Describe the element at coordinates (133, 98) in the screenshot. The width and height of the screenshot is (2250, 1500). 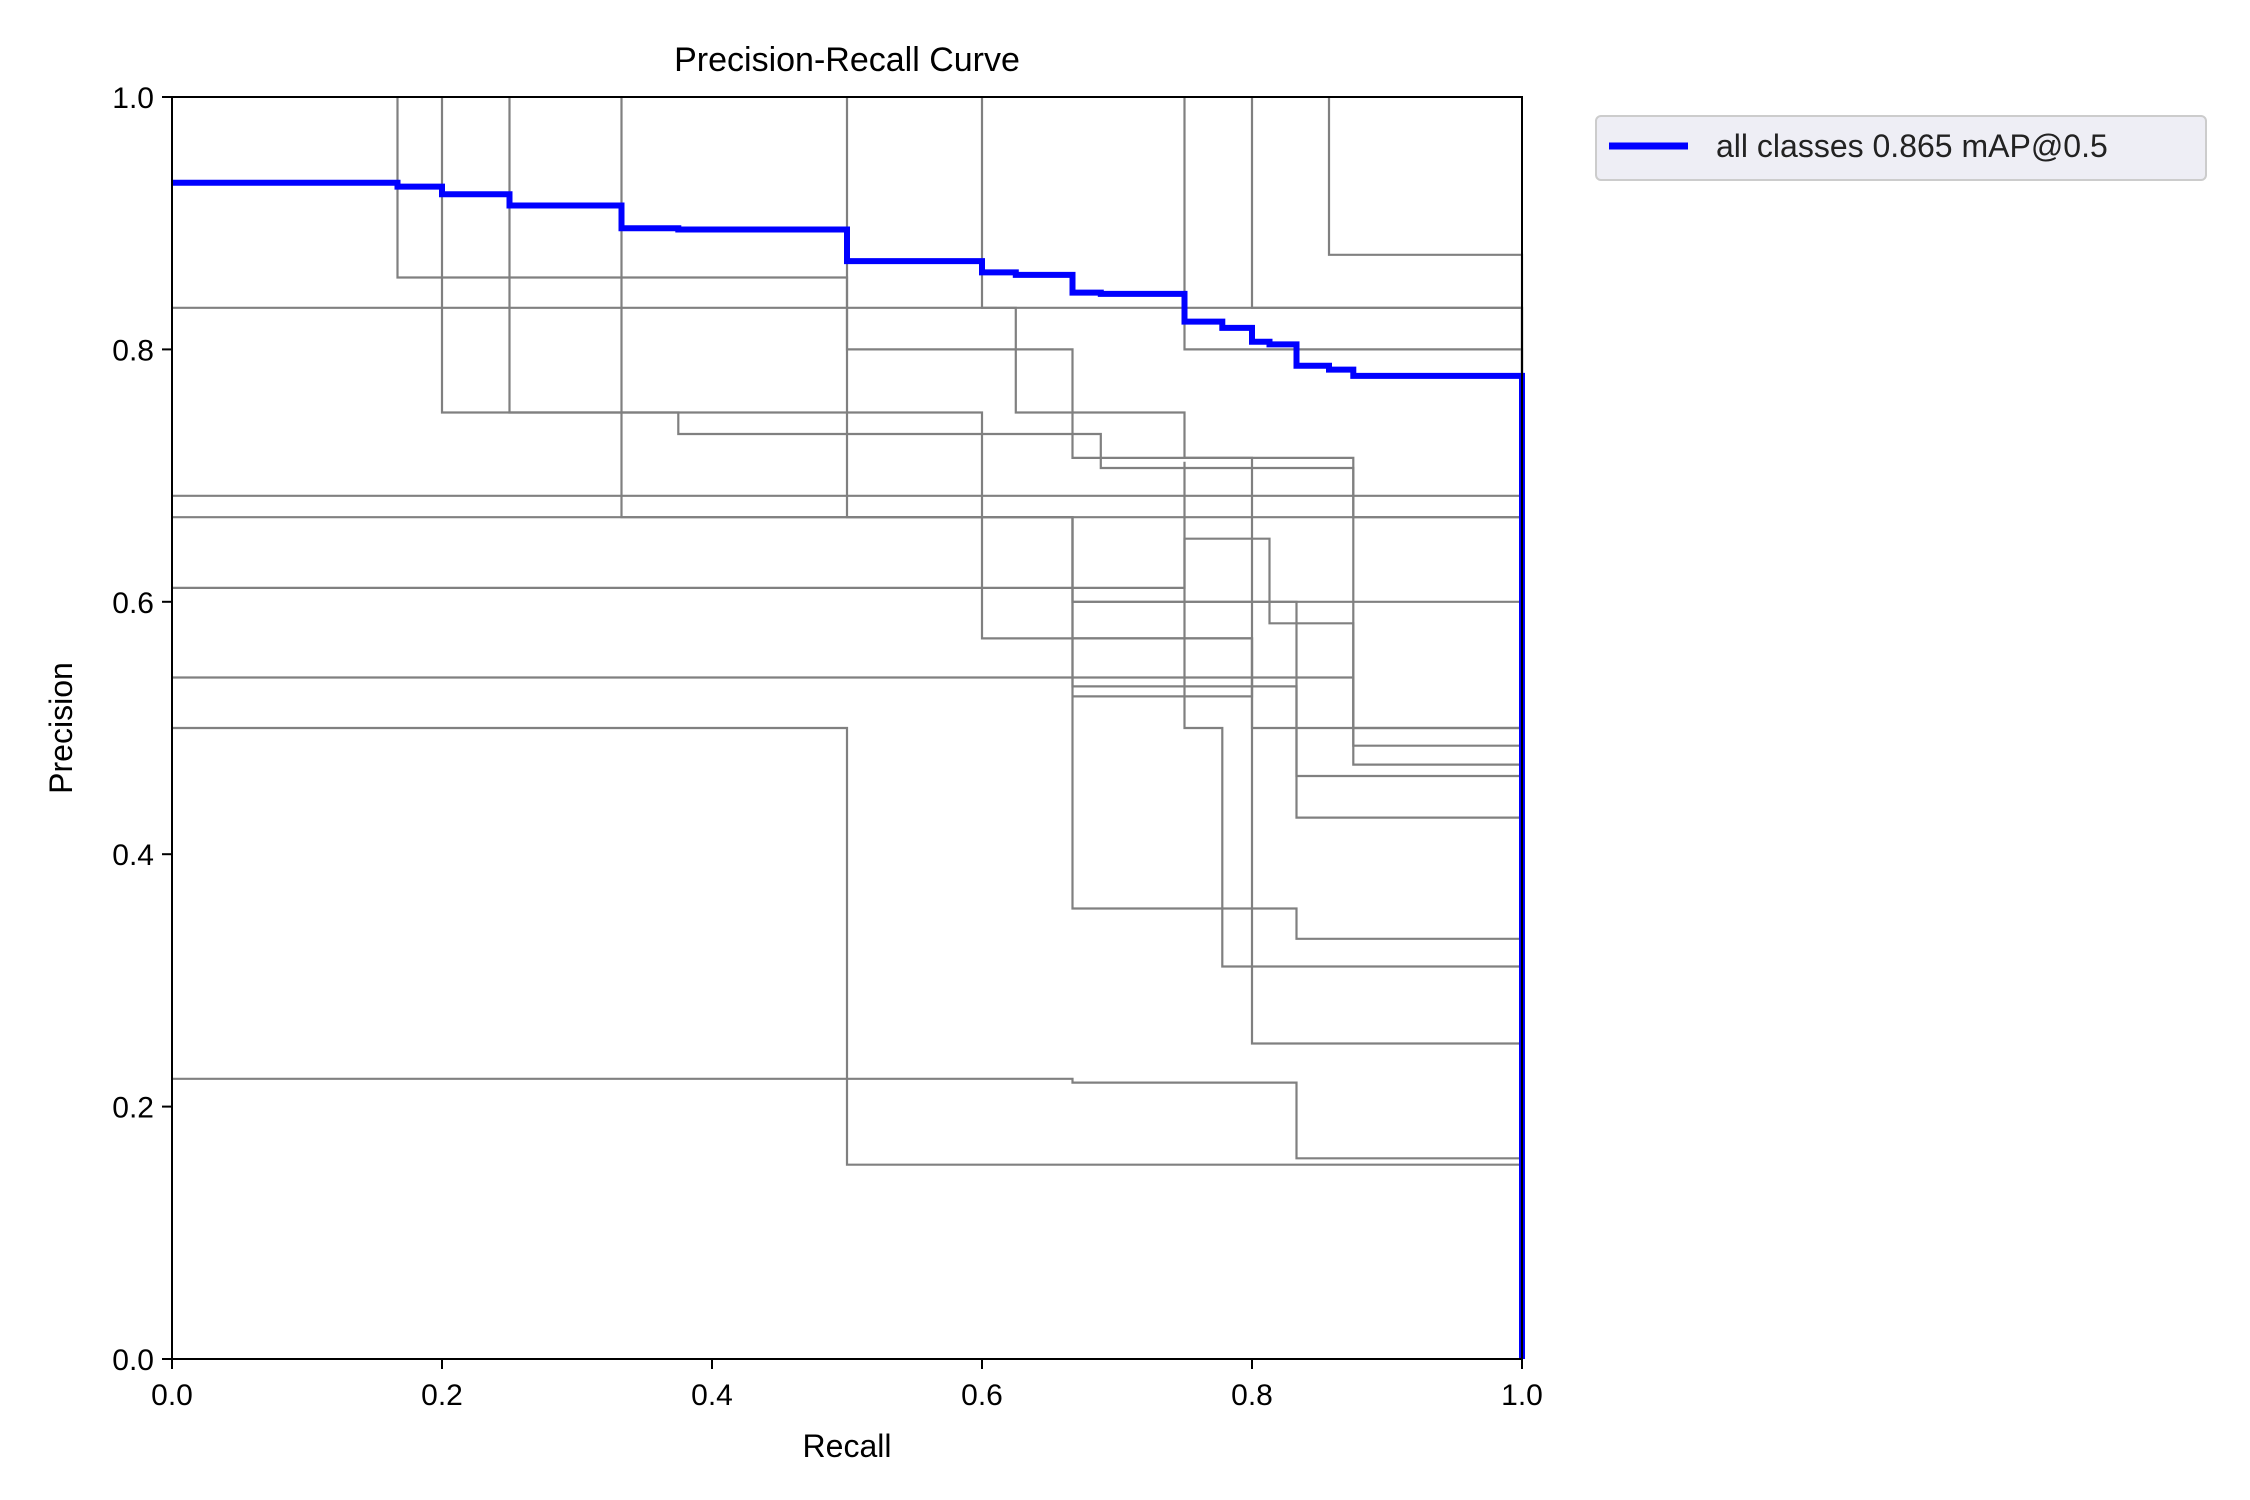
I see `y-tick-label: 1.0` at that location.